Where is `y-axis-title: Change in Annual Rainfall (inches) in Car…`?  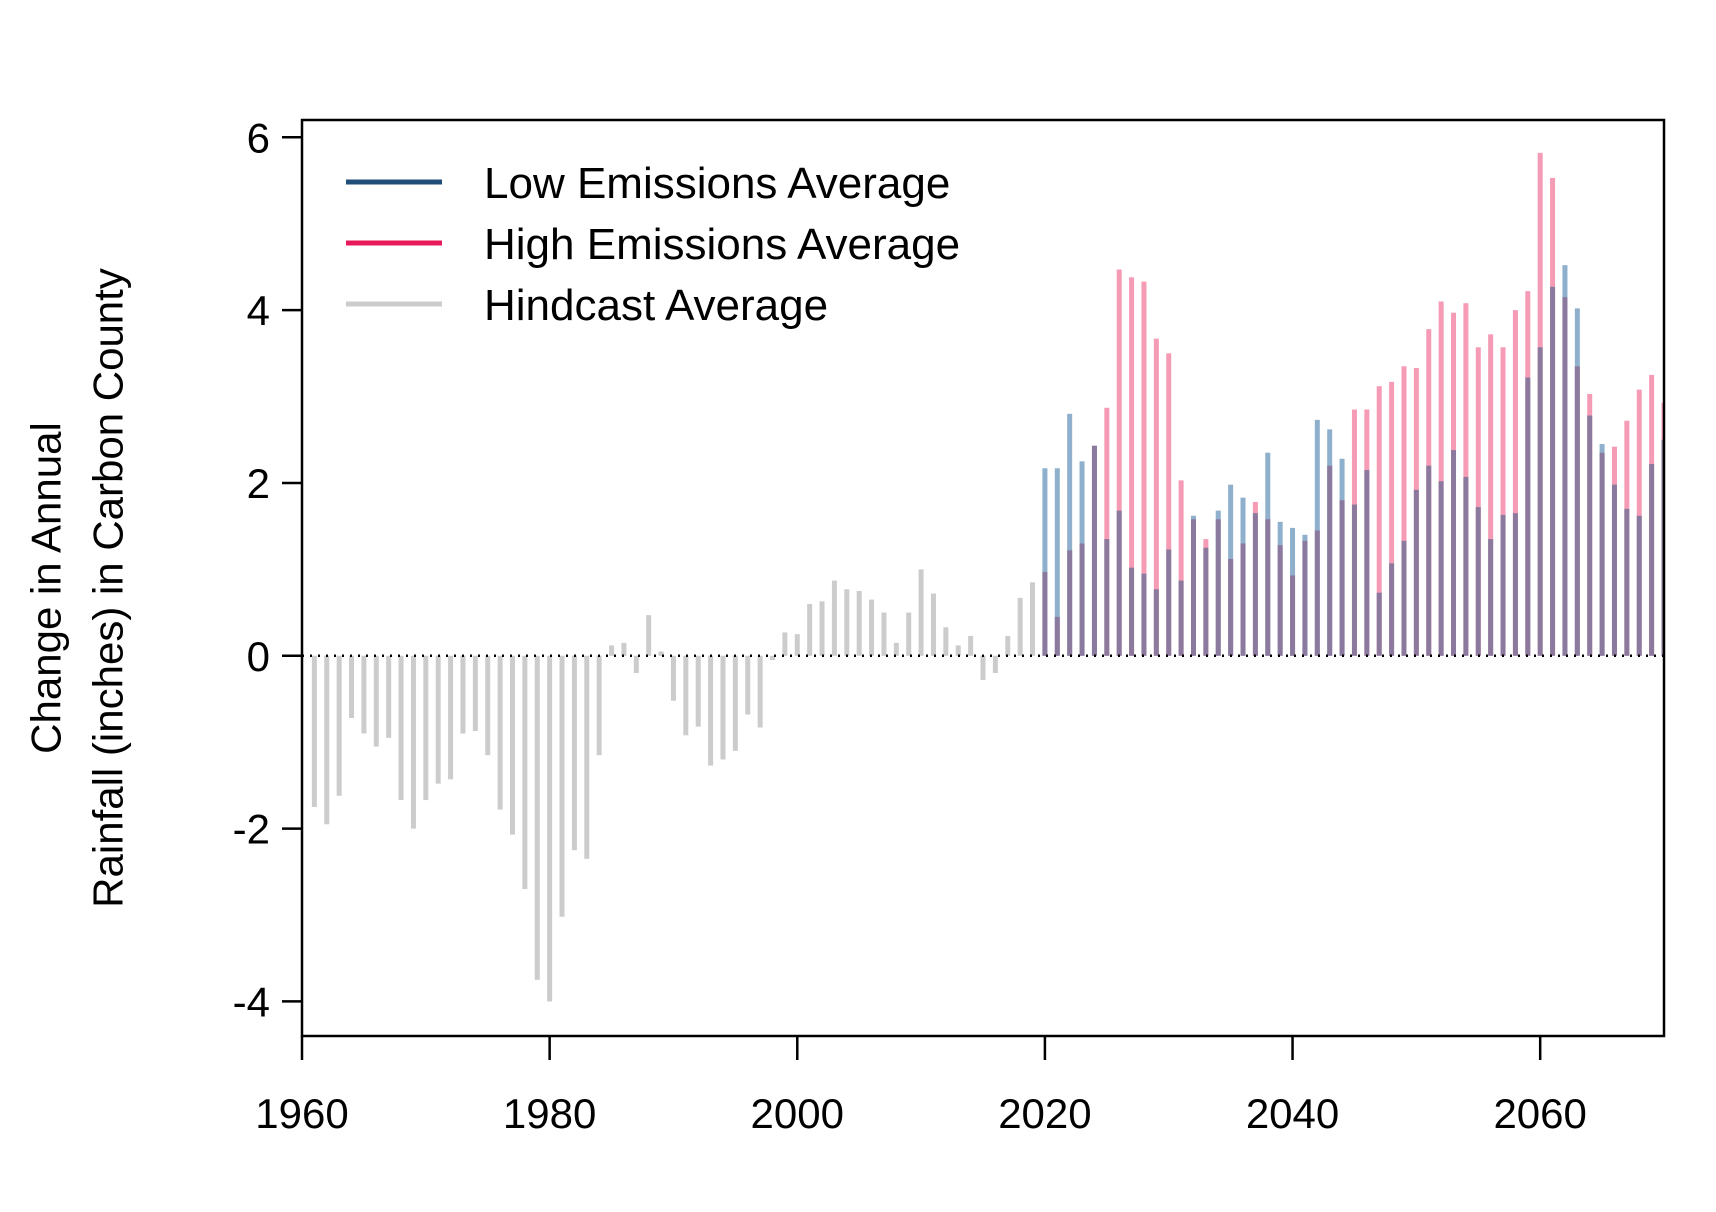
y-axis-title: Change in Annual Rainfall (inches) in Car… is located at coordinates (77, 588).